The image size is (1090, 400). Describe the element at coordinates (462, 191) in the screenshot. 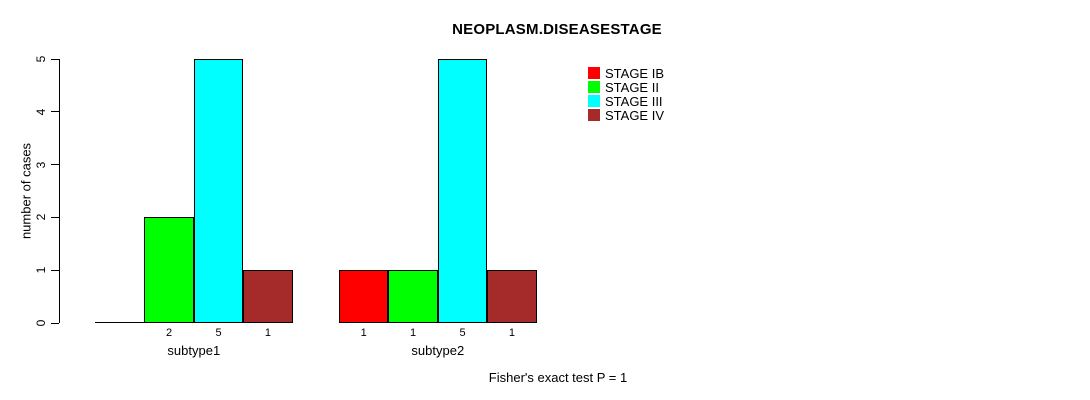

I see `bar-stage-iii-subtype2` at that location.